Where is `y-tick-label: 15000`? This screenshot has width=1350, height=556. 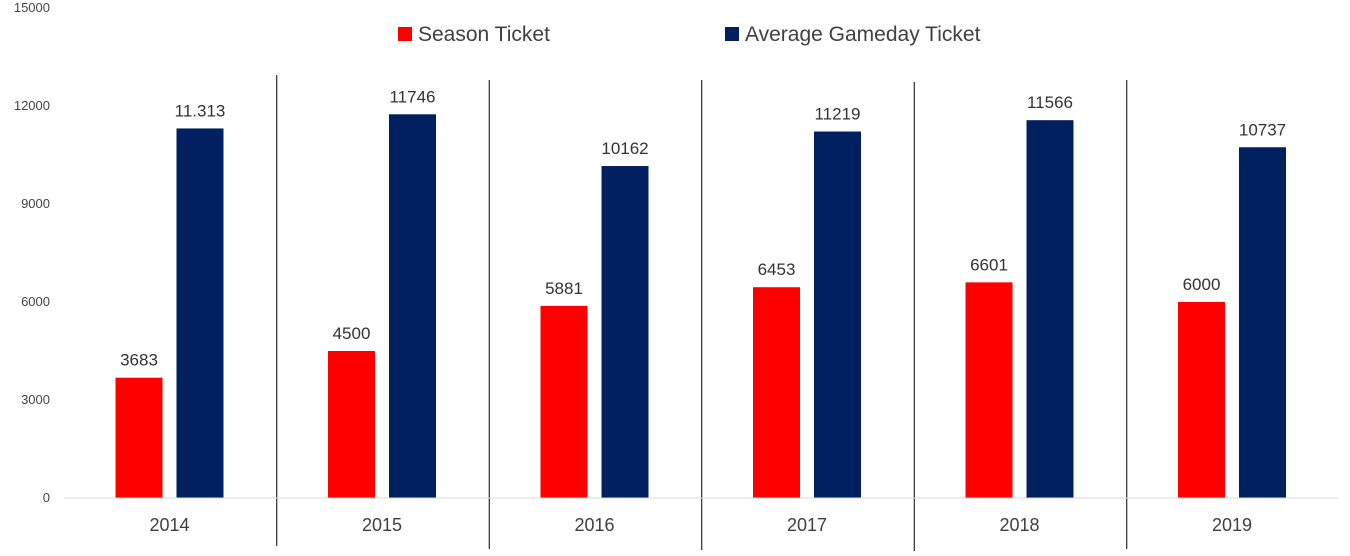
y-tick-label: 15000 is located at coordinates (32, 7).